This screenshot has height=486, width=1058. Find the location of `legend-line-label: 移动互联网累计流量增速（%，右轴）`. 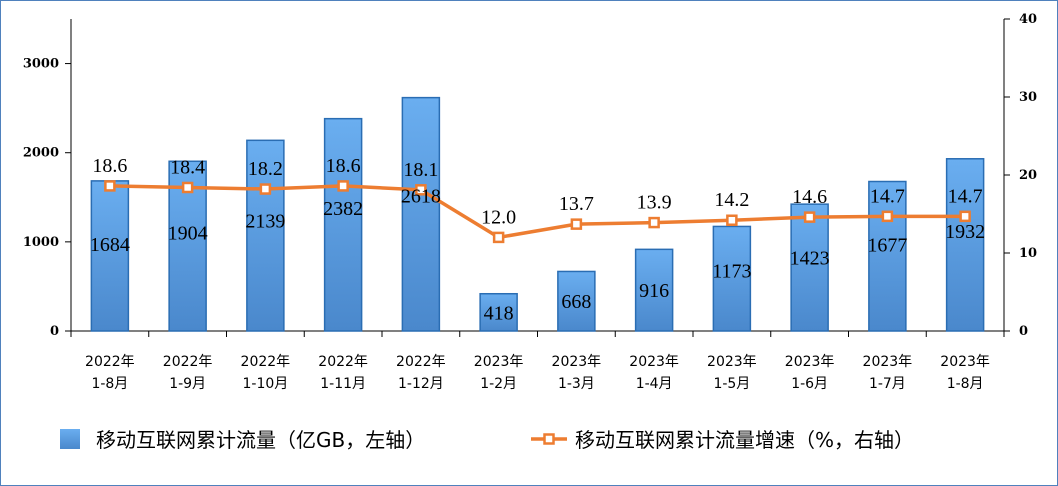

legend-line-label: 移动互联网累计流量增速（%，右轴） is located at coordinates (744, 440).